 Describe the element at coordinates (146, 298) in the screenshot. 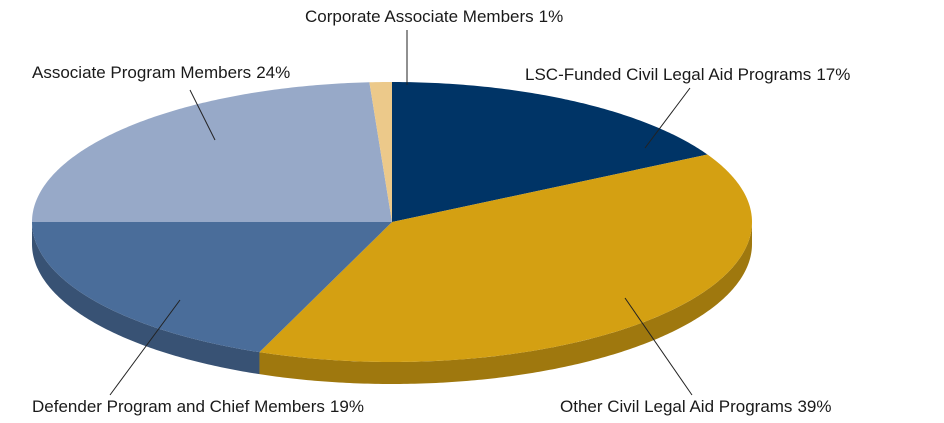

I see `pie-side` at that location.